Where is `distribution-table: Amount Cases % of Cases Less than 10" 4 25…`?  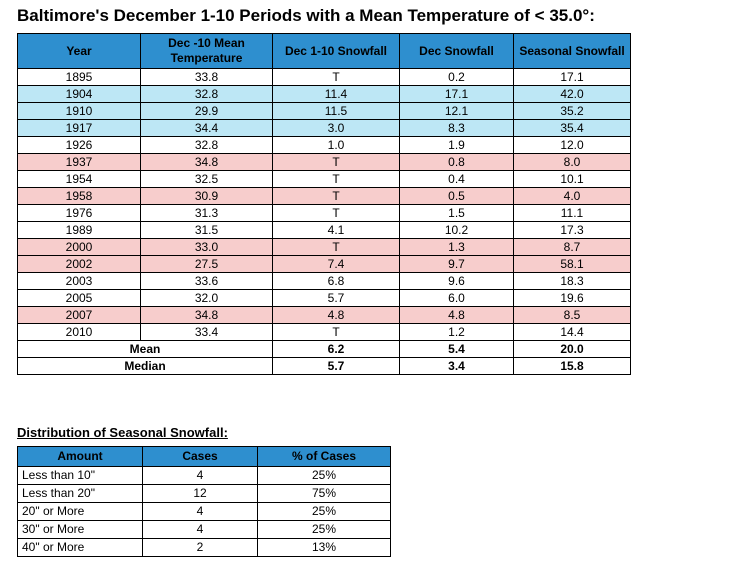 distribution-table: Amount Cases % of Cases Less than 10" 4 25… is located at coordinates (204, 501).